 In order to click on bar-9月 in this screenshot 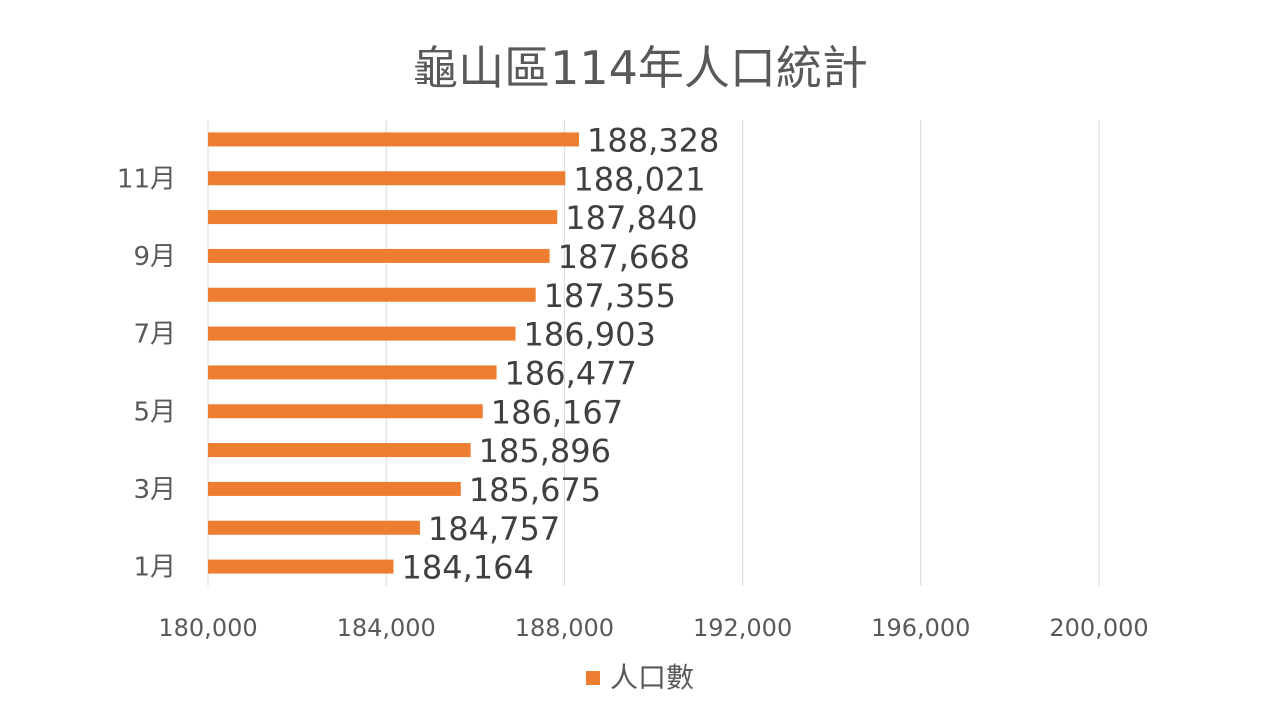, I will do `click(379, 255)`.